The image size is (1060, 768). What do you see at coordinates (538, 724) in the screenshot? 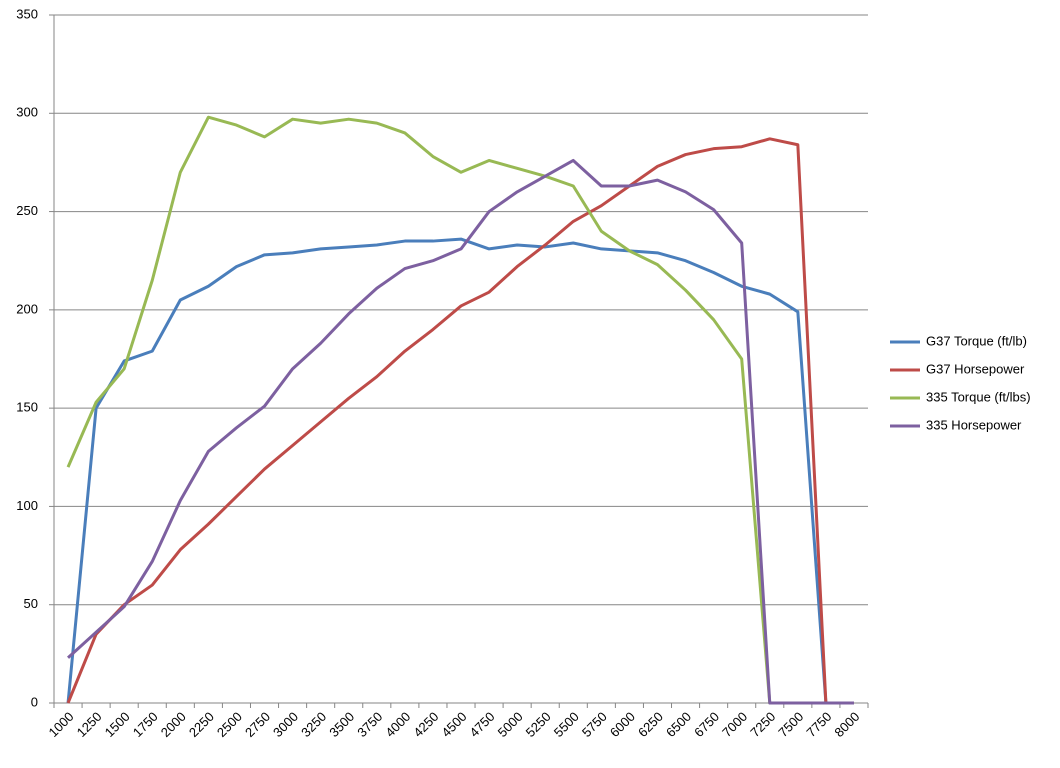
I see `x-tick-label: 5250` at bounding box center [538, 724].